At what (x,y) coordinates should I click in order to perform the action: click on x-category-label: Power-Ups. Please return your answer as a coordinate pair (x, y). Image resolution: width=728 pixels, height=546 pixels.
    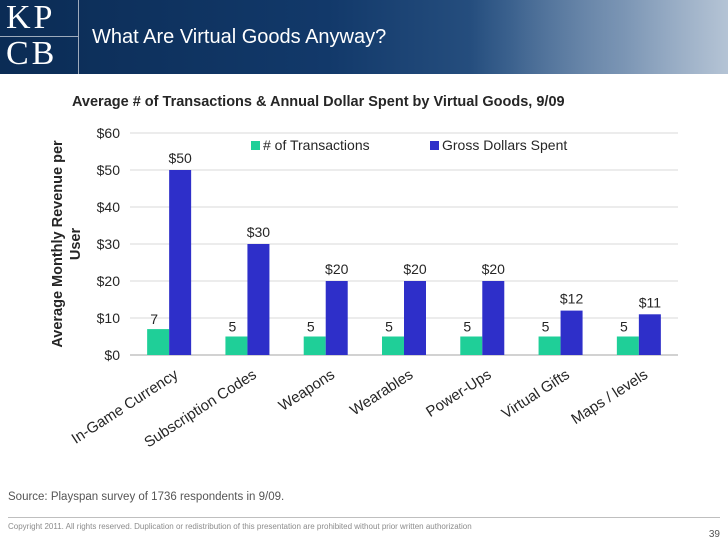
    Looking at the image, I should click on (458, 393).